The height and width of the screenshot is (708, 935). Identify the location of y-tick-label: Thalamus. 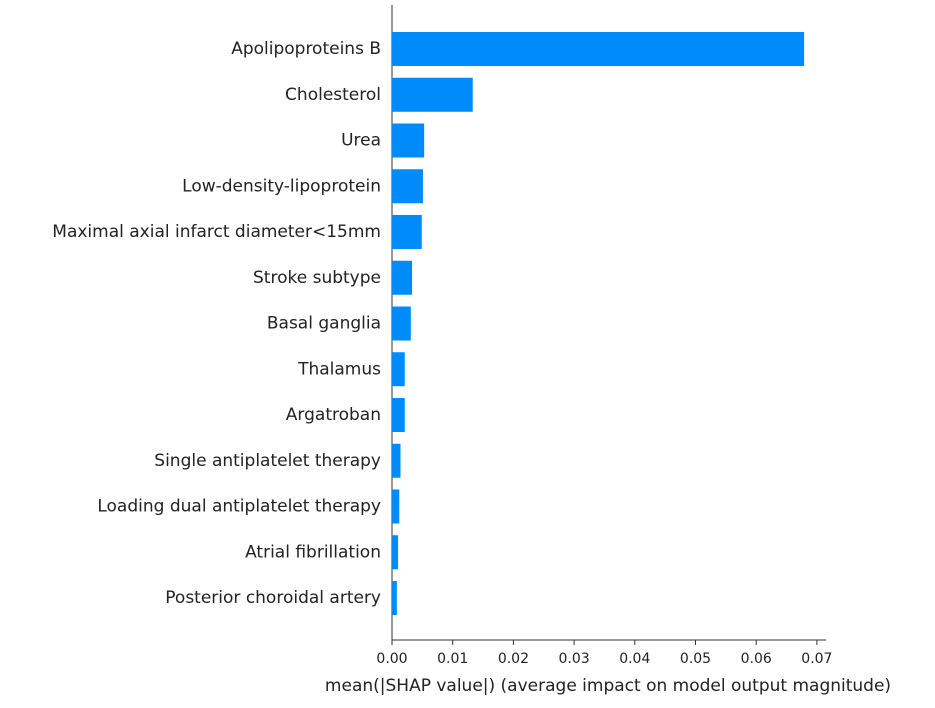
(339, 369).